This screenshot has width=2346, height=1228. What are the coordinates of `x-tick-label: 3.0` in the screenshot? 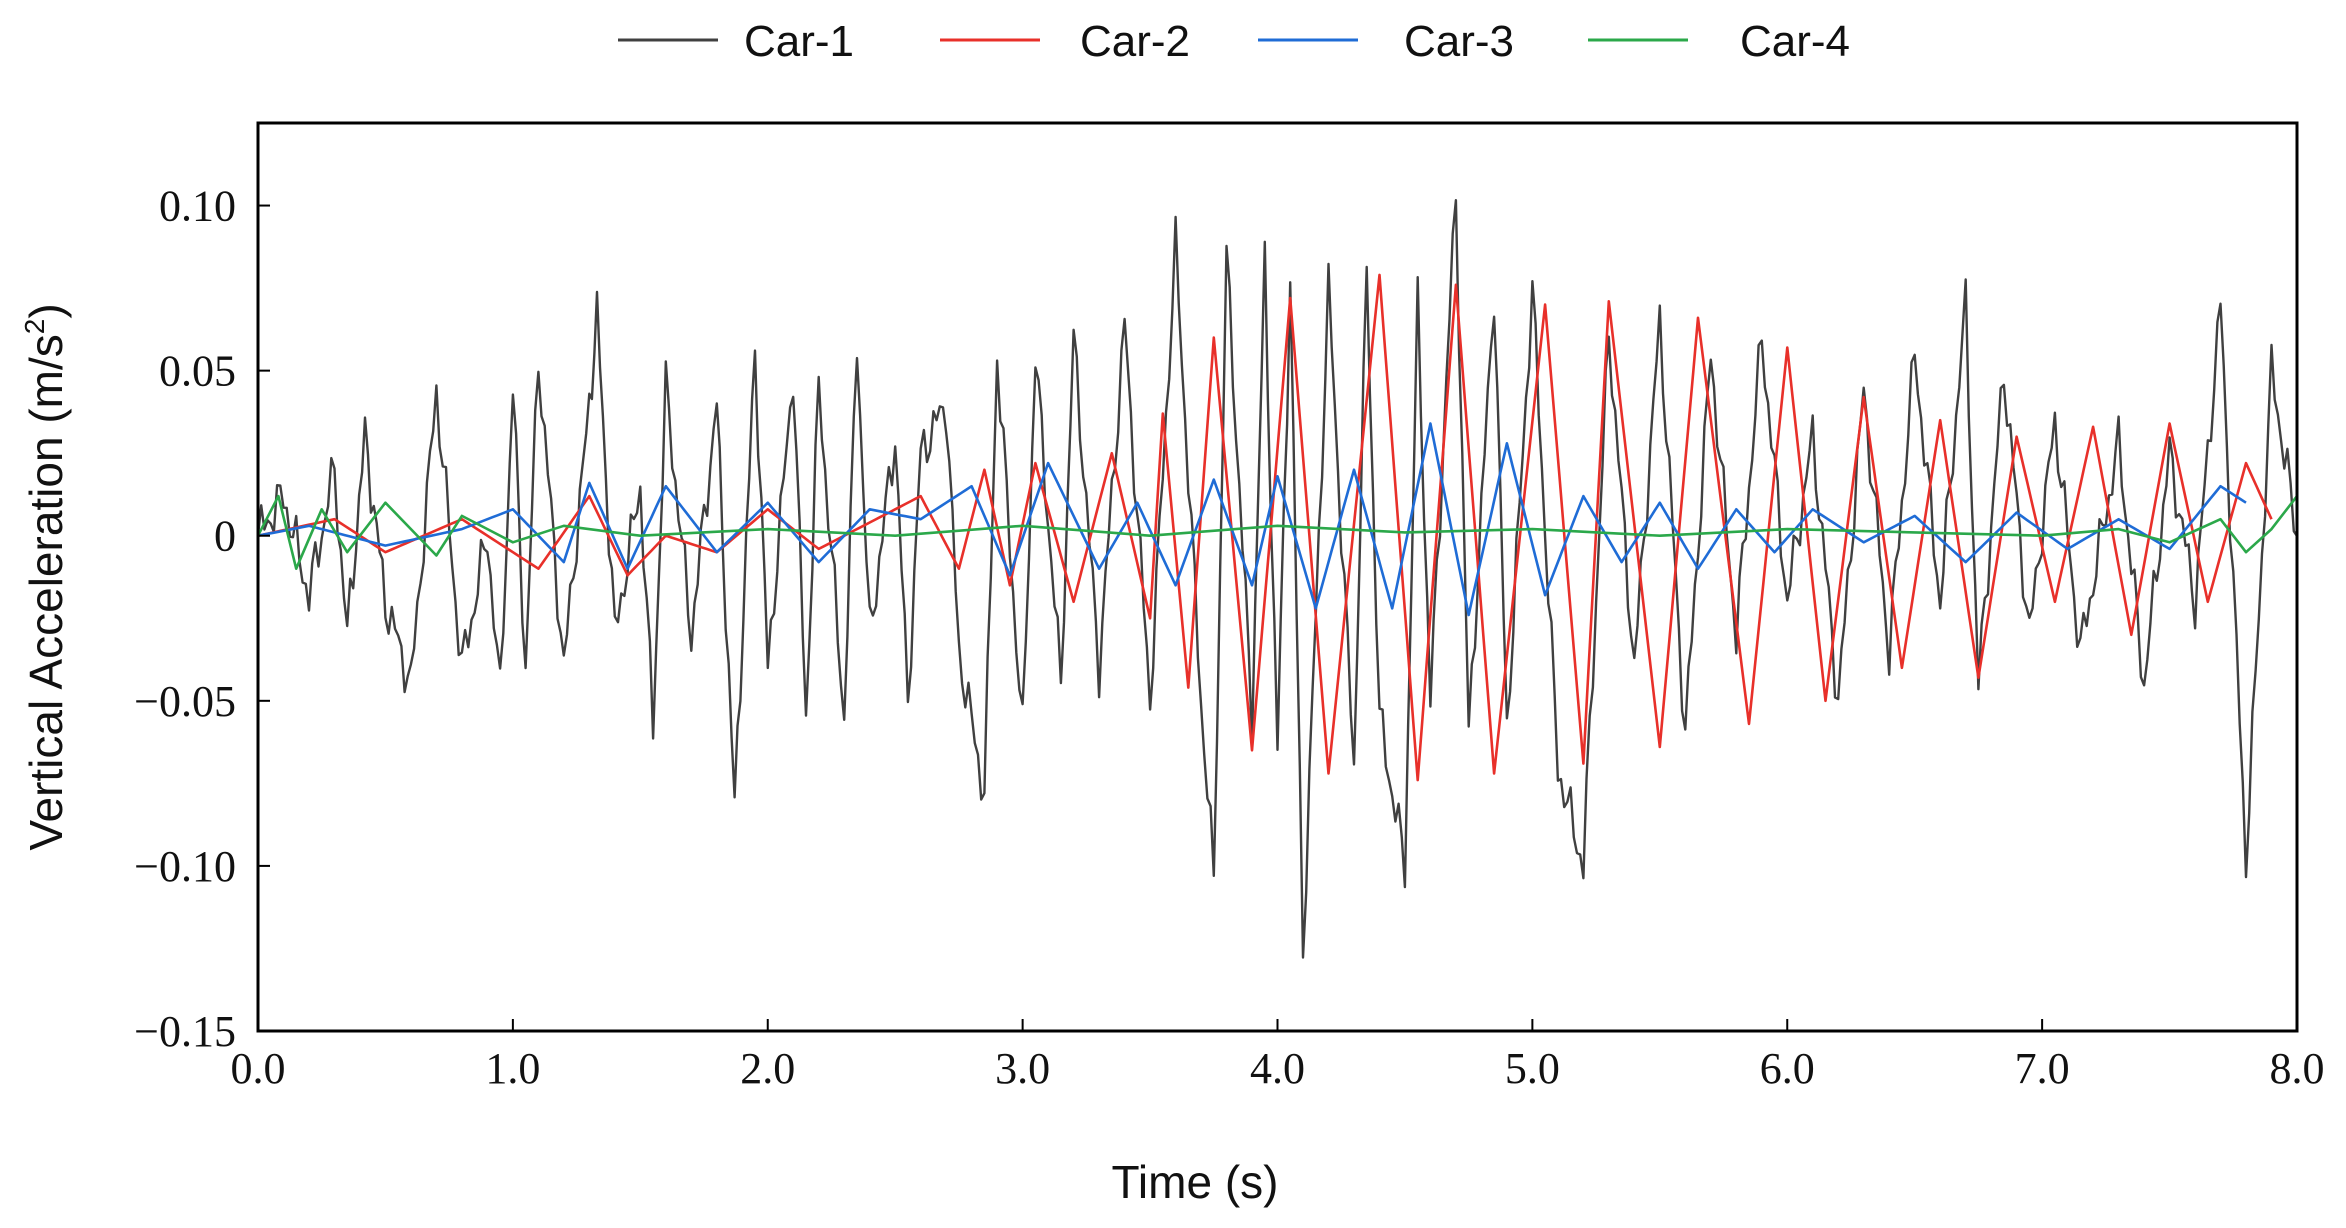 It's located at (1022, 1068).